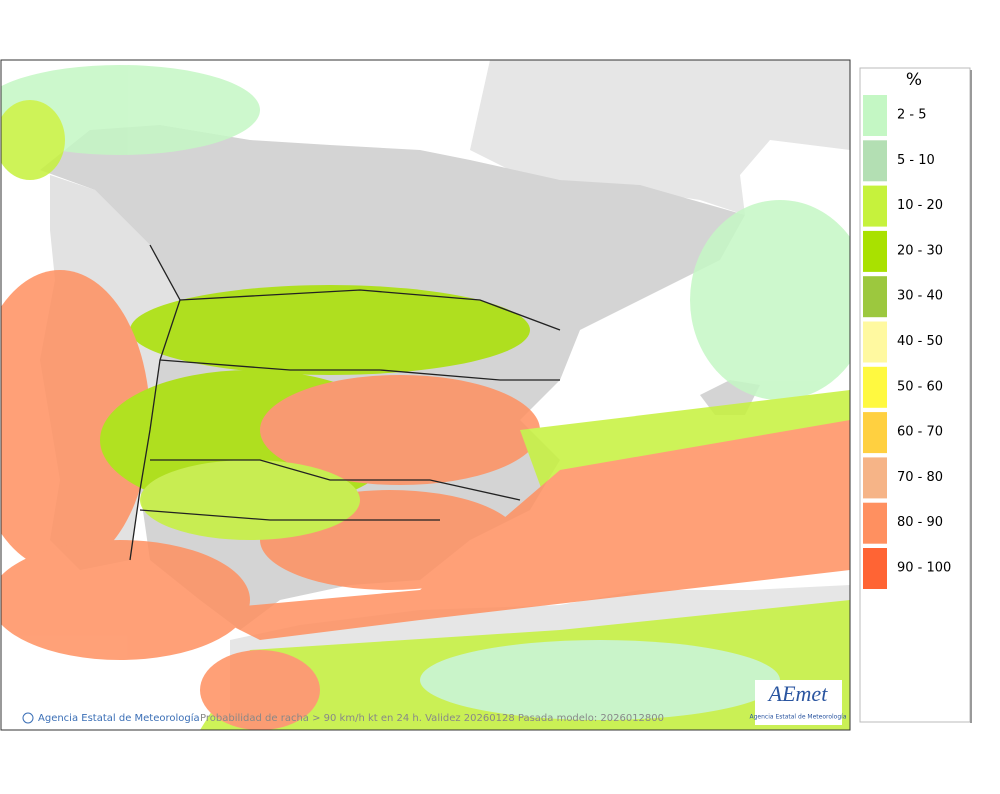 The height and width of the screenshot is (794, 1000). I want to click on legend-label: 20 - 30, so click(920, 250).